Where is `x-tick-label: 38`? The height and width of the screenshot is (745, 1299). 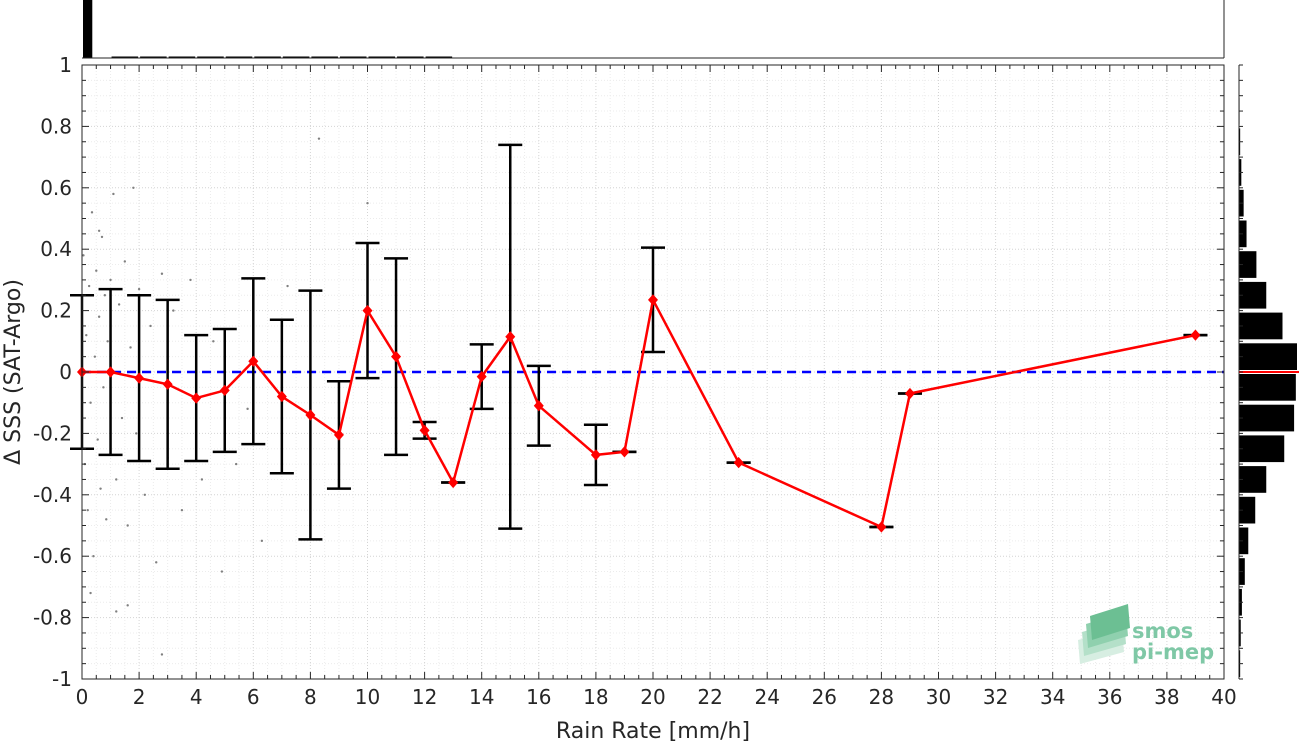 x-tick-label: 38 is located at coordinates (1166, 697).